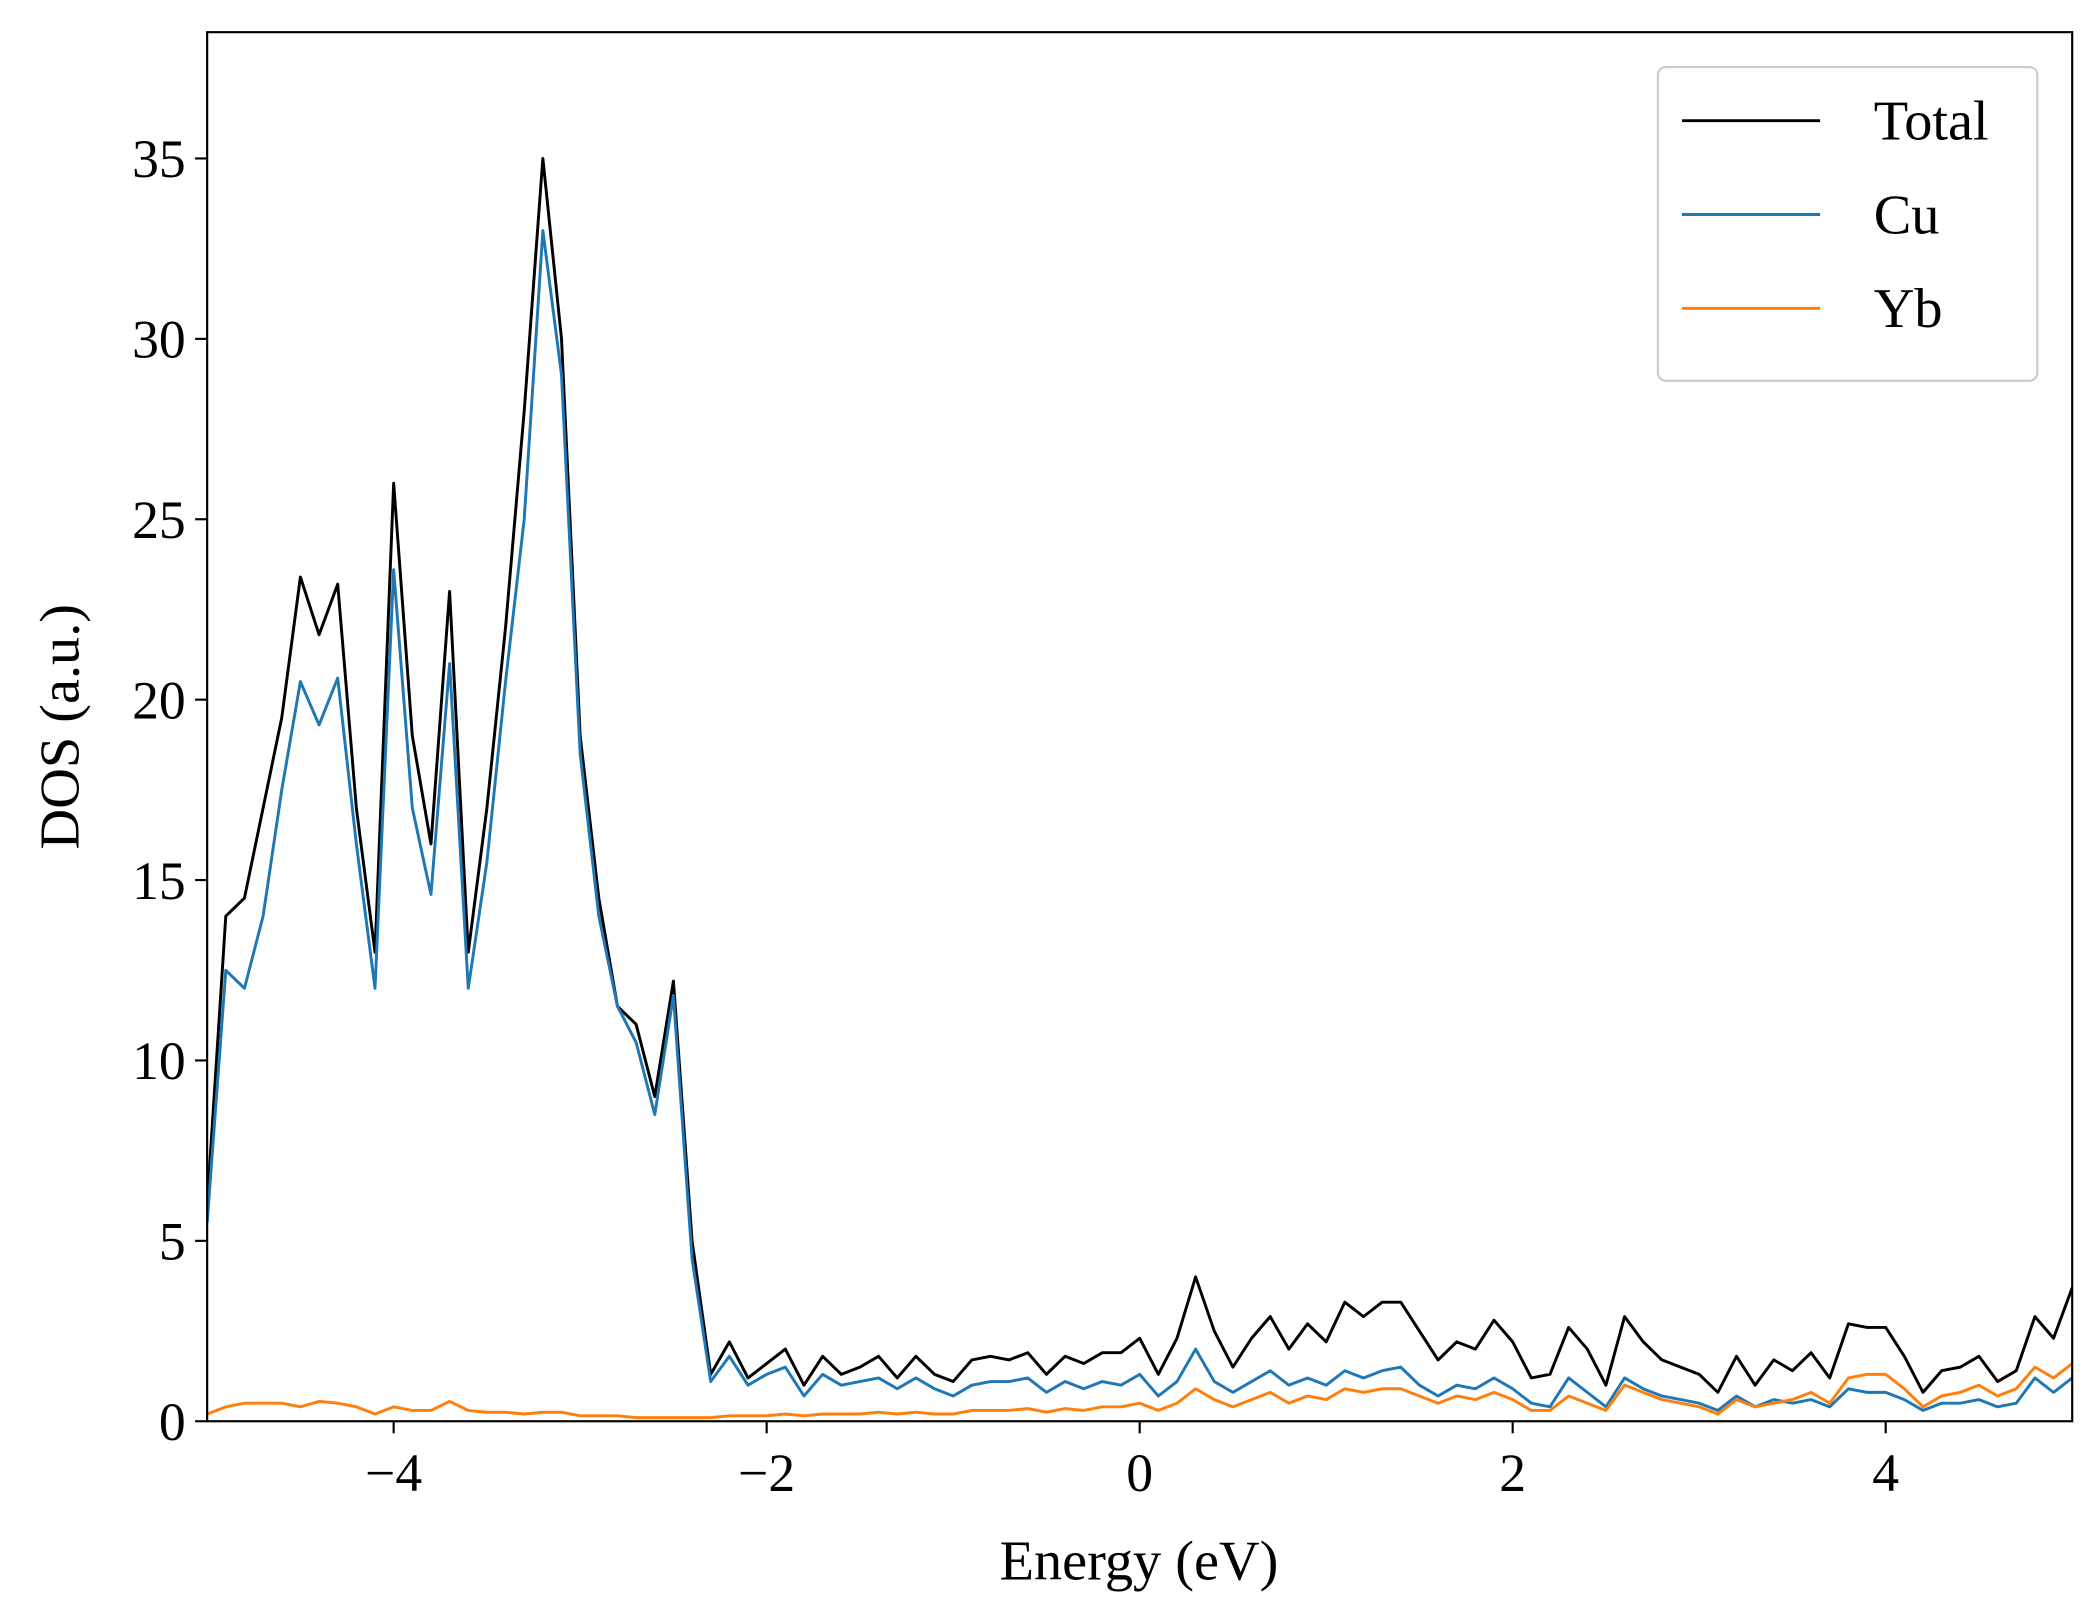  What do you see at coordinates (172, 1242) in the screenshot?
I see `y-tick-label: 5` at bounding box center [172, 1242].